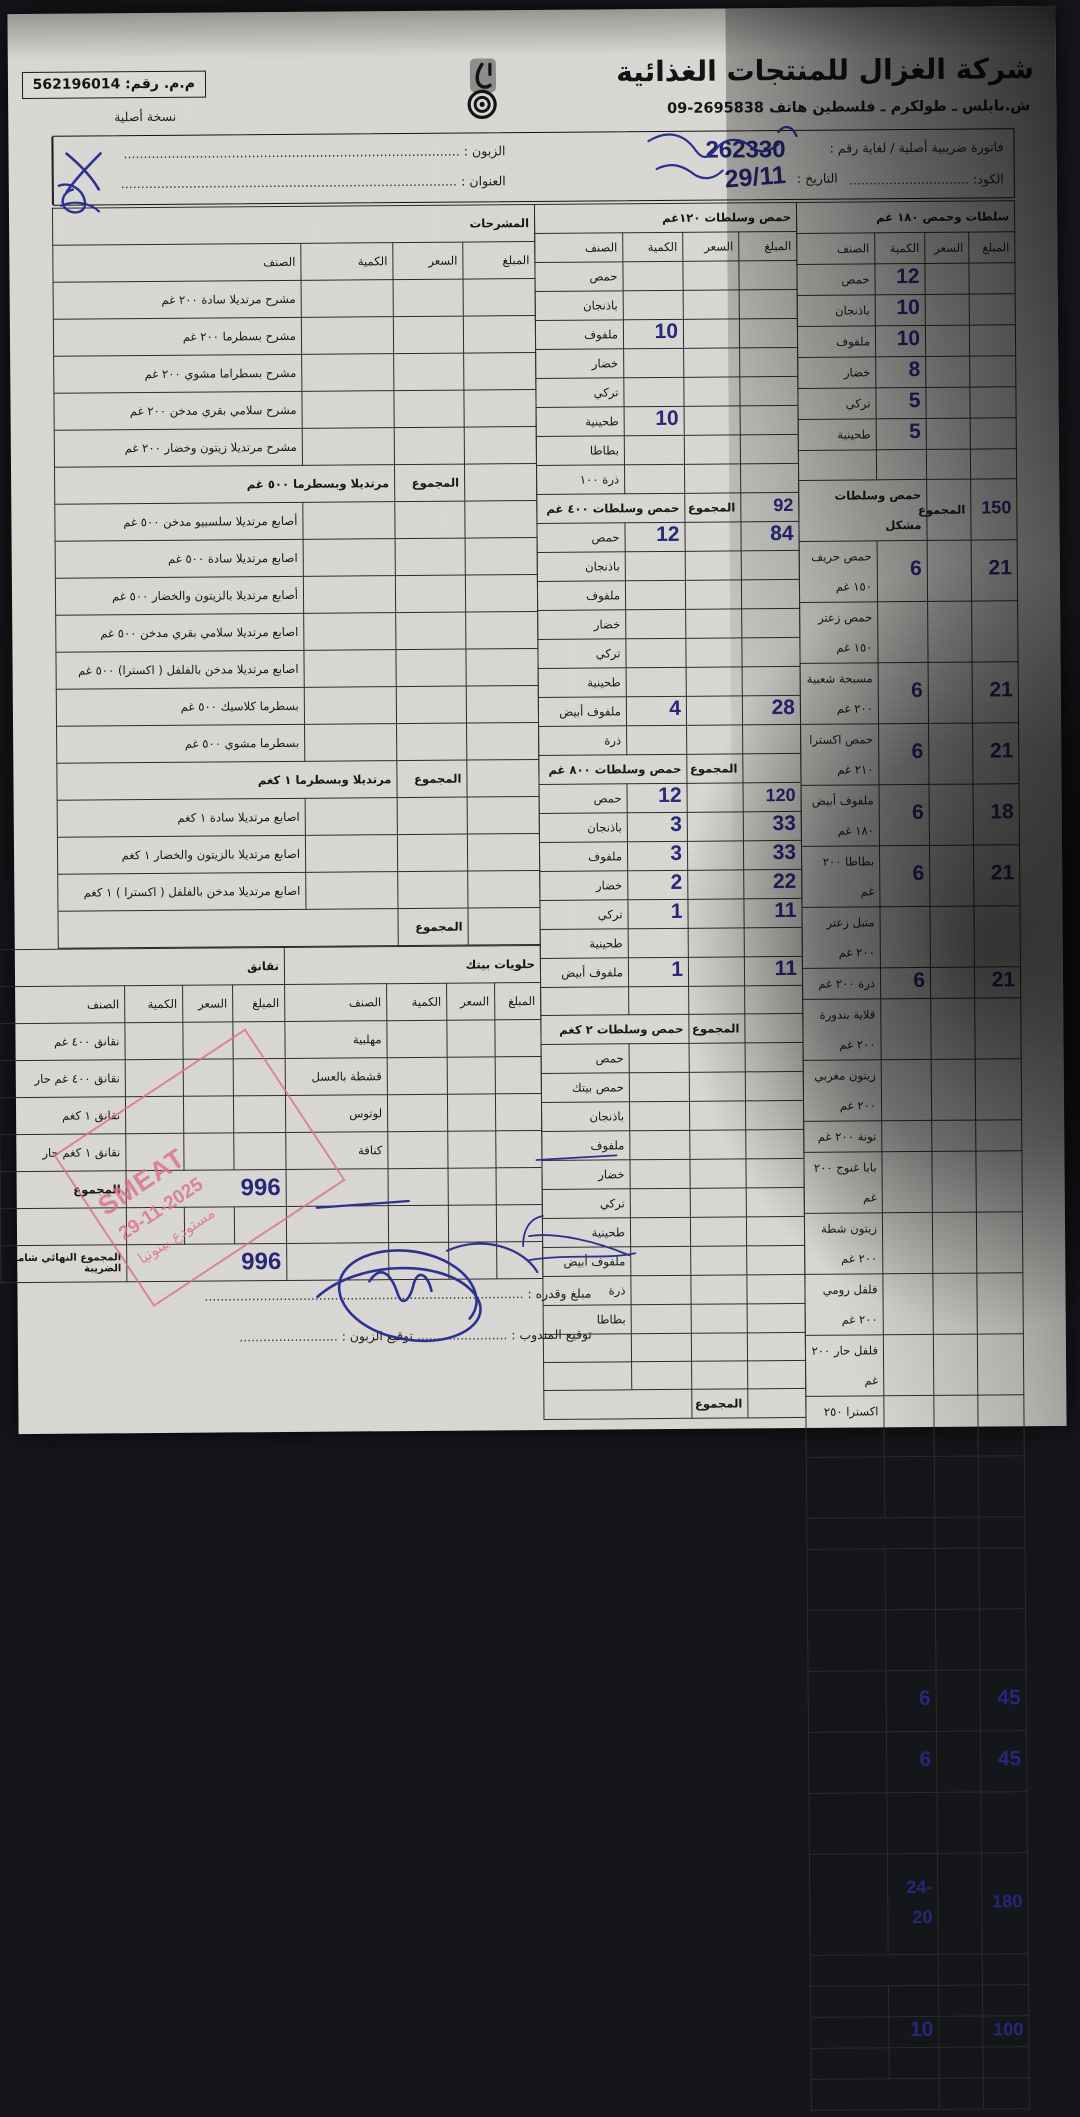  What do you see at coordinates (671, 798) in the screenshot?
I see `table-row: 120 12 حمص` at bounding box center [671, 798].